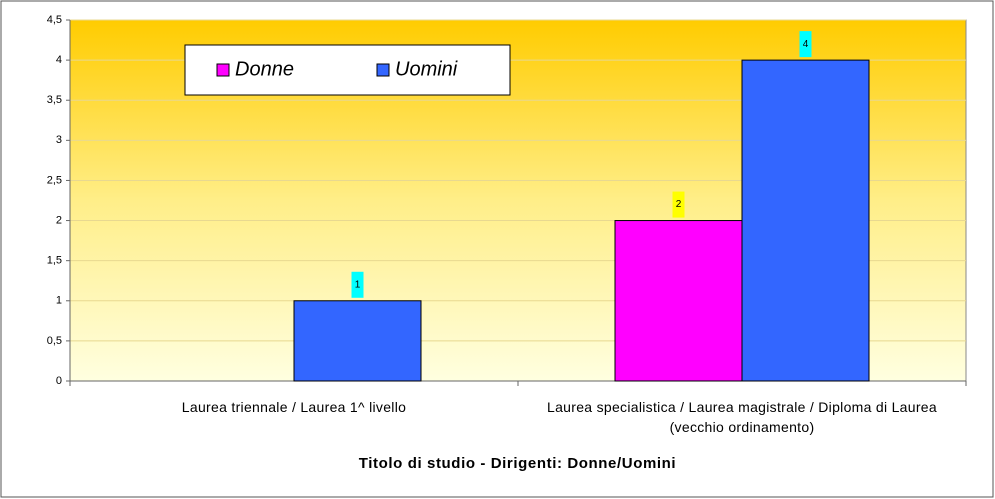 The width and height of the screenshot is (995, 499). Describe the element at coordinates (54, 341) in the screenshot. I see `y-tick-label: 0,5` at that location.